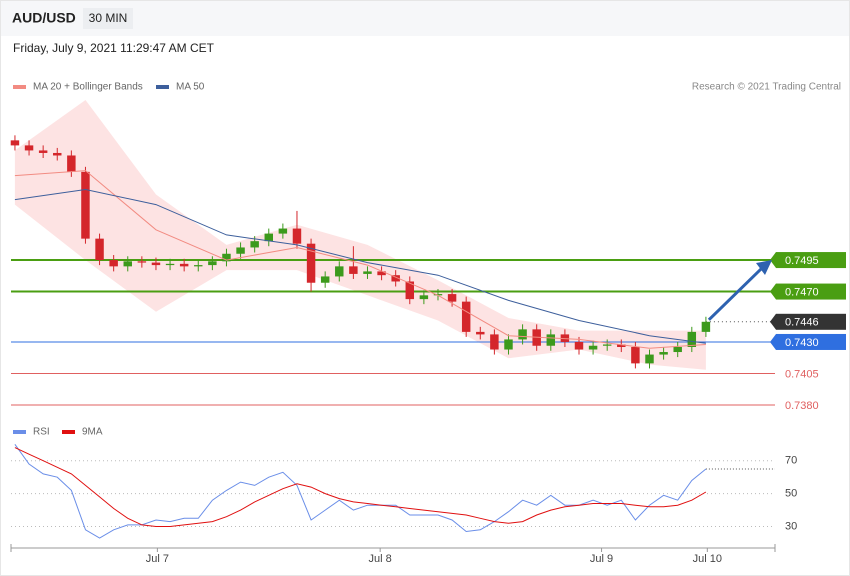 The width and height of the screenshot is (850, 576). Describe the element at coordinates (88, 87) in the screenshot. I see `legend-label: MA 20 + Bollinger Bands` at that location.